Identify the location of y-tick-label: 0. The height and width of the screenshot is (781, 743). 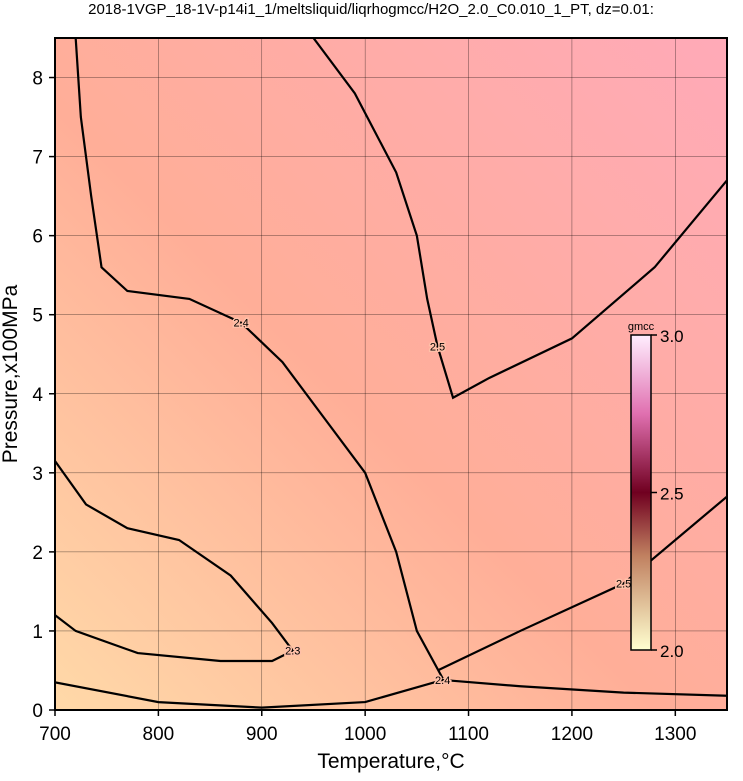
(37, 711).